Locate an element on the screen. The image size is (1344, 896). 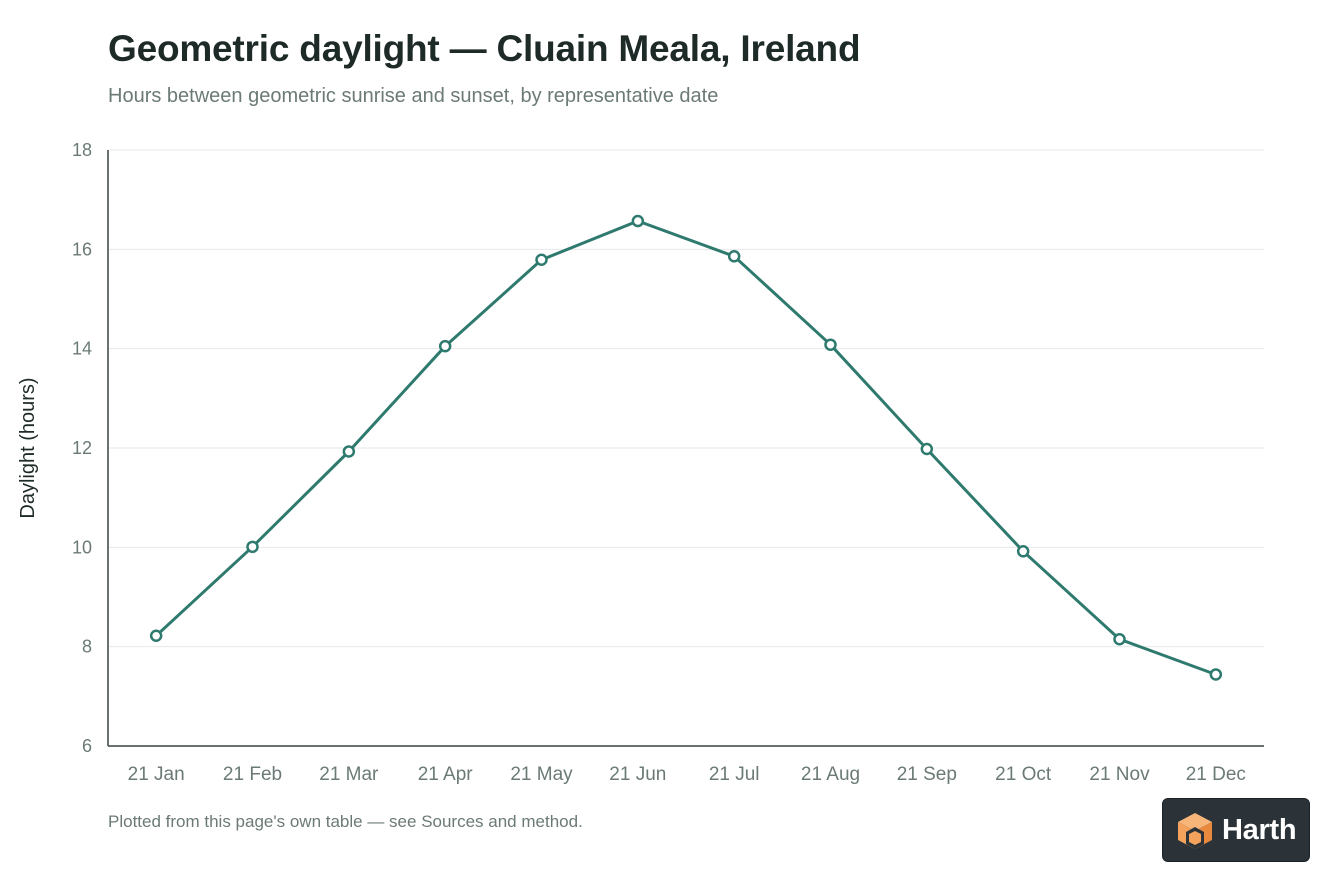
x-tick-label: 21 Aug is located at coordinates (830, 774).